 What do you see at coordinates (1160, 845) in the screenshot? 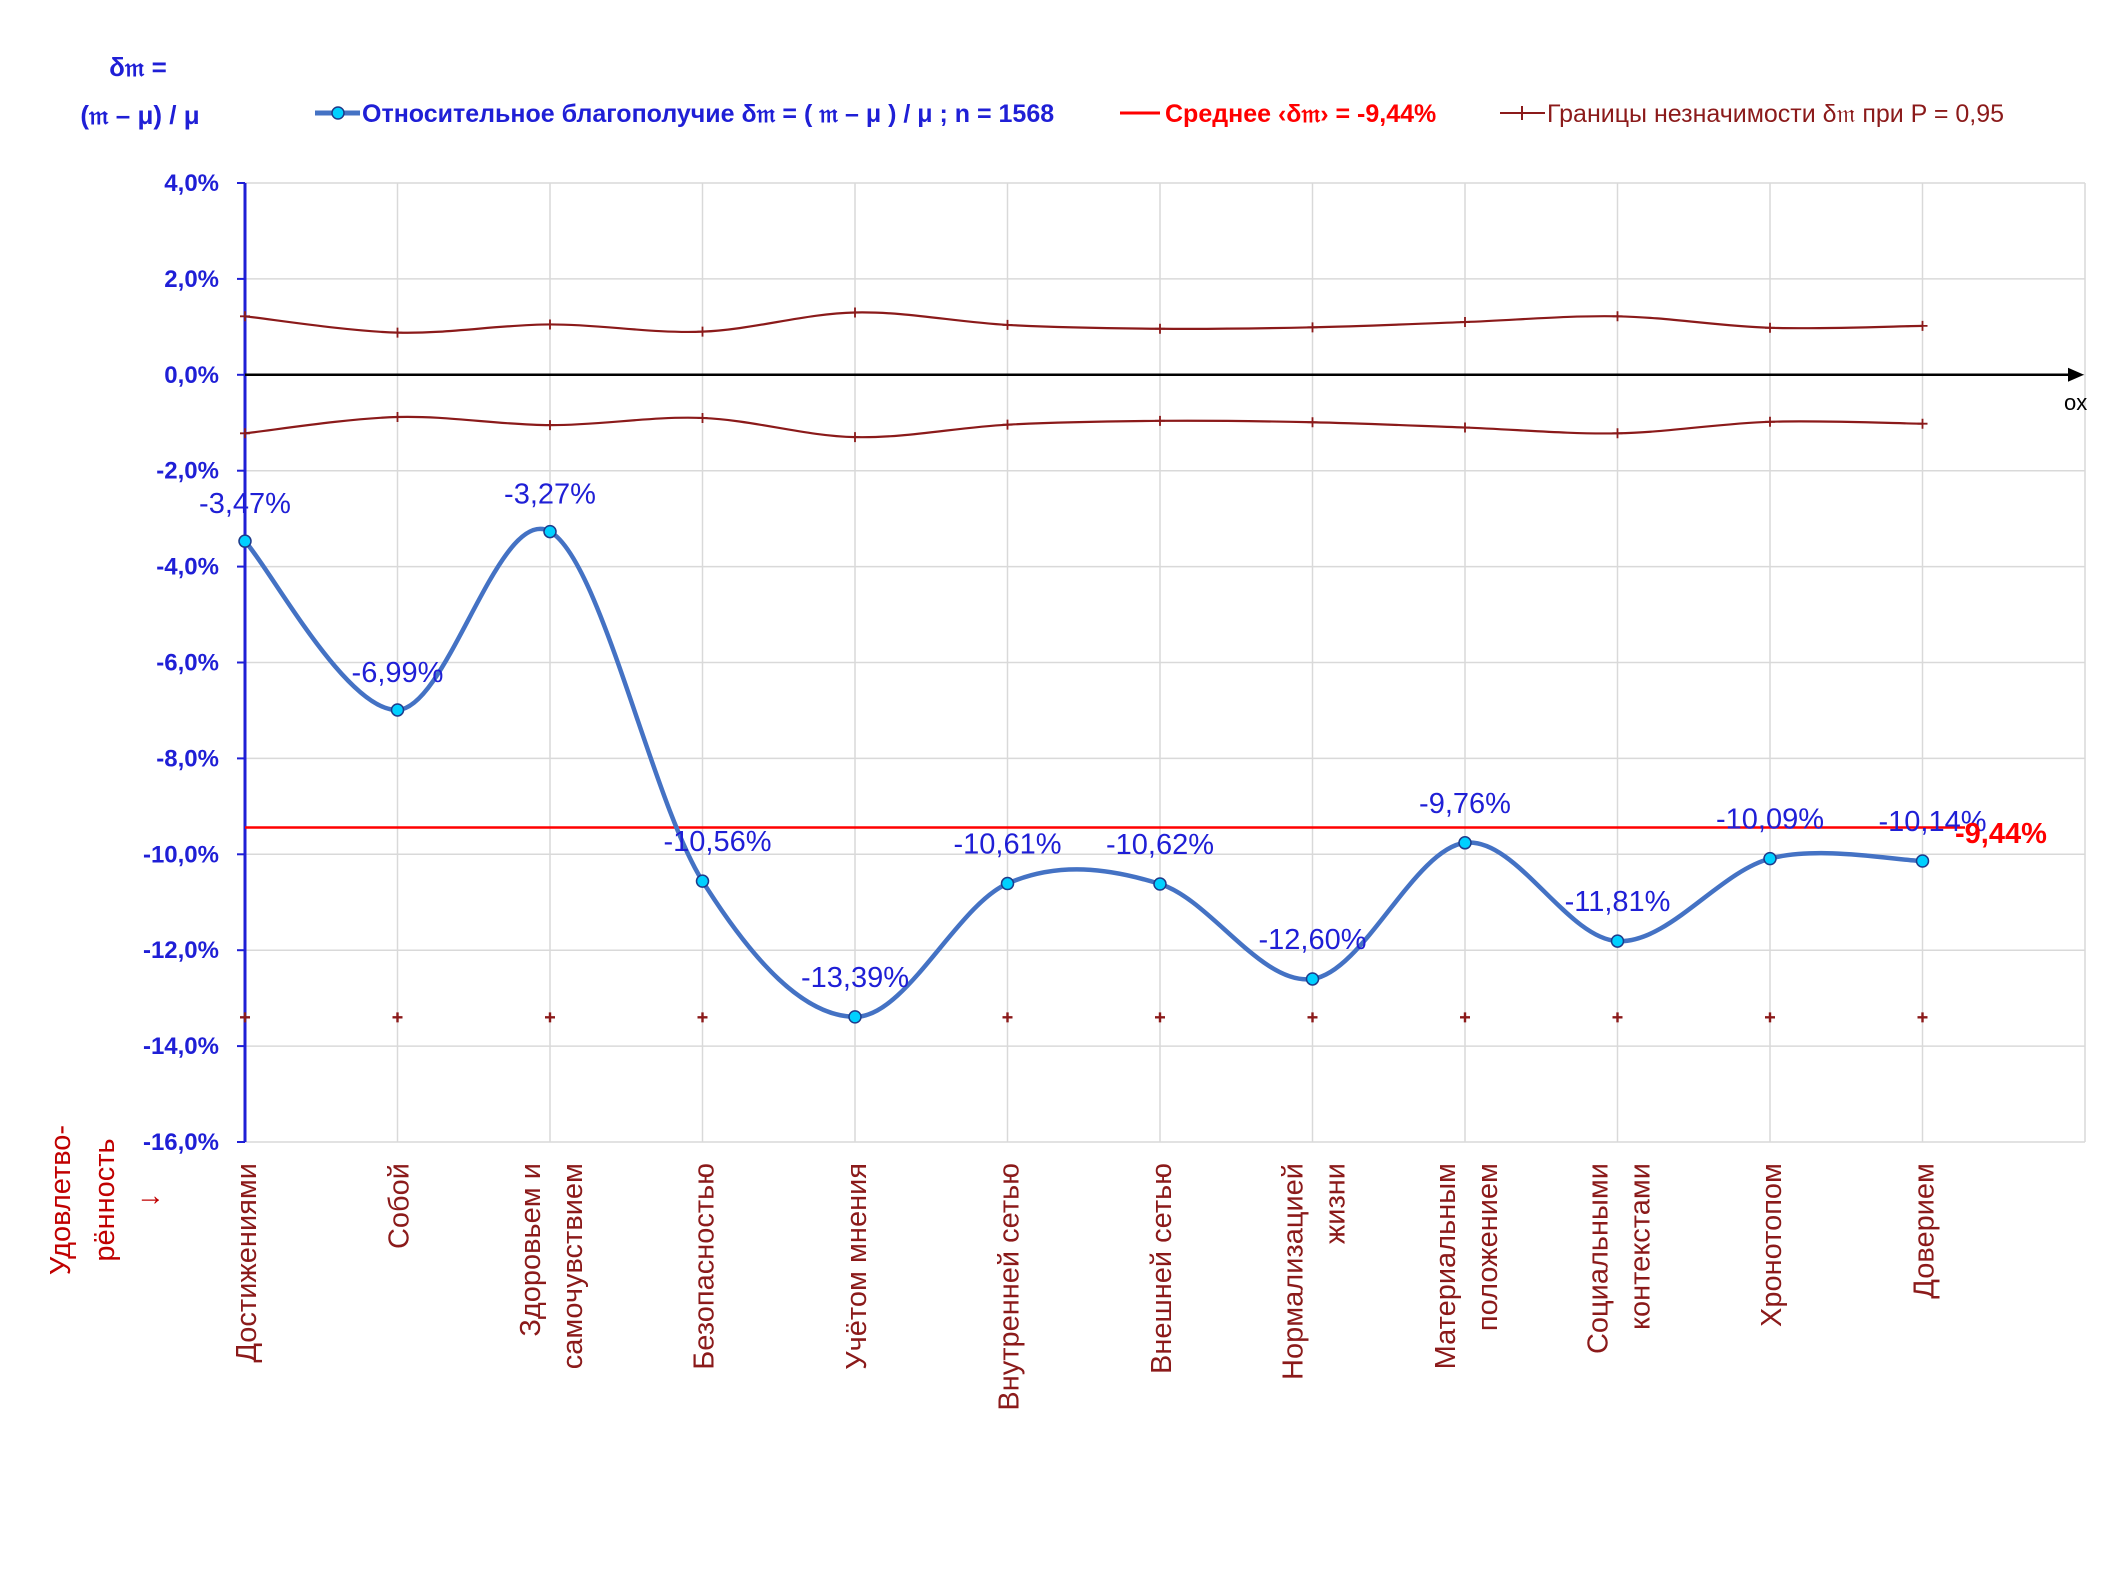
I see `data-label: -10,62%` at bounding box center [1160, 845].